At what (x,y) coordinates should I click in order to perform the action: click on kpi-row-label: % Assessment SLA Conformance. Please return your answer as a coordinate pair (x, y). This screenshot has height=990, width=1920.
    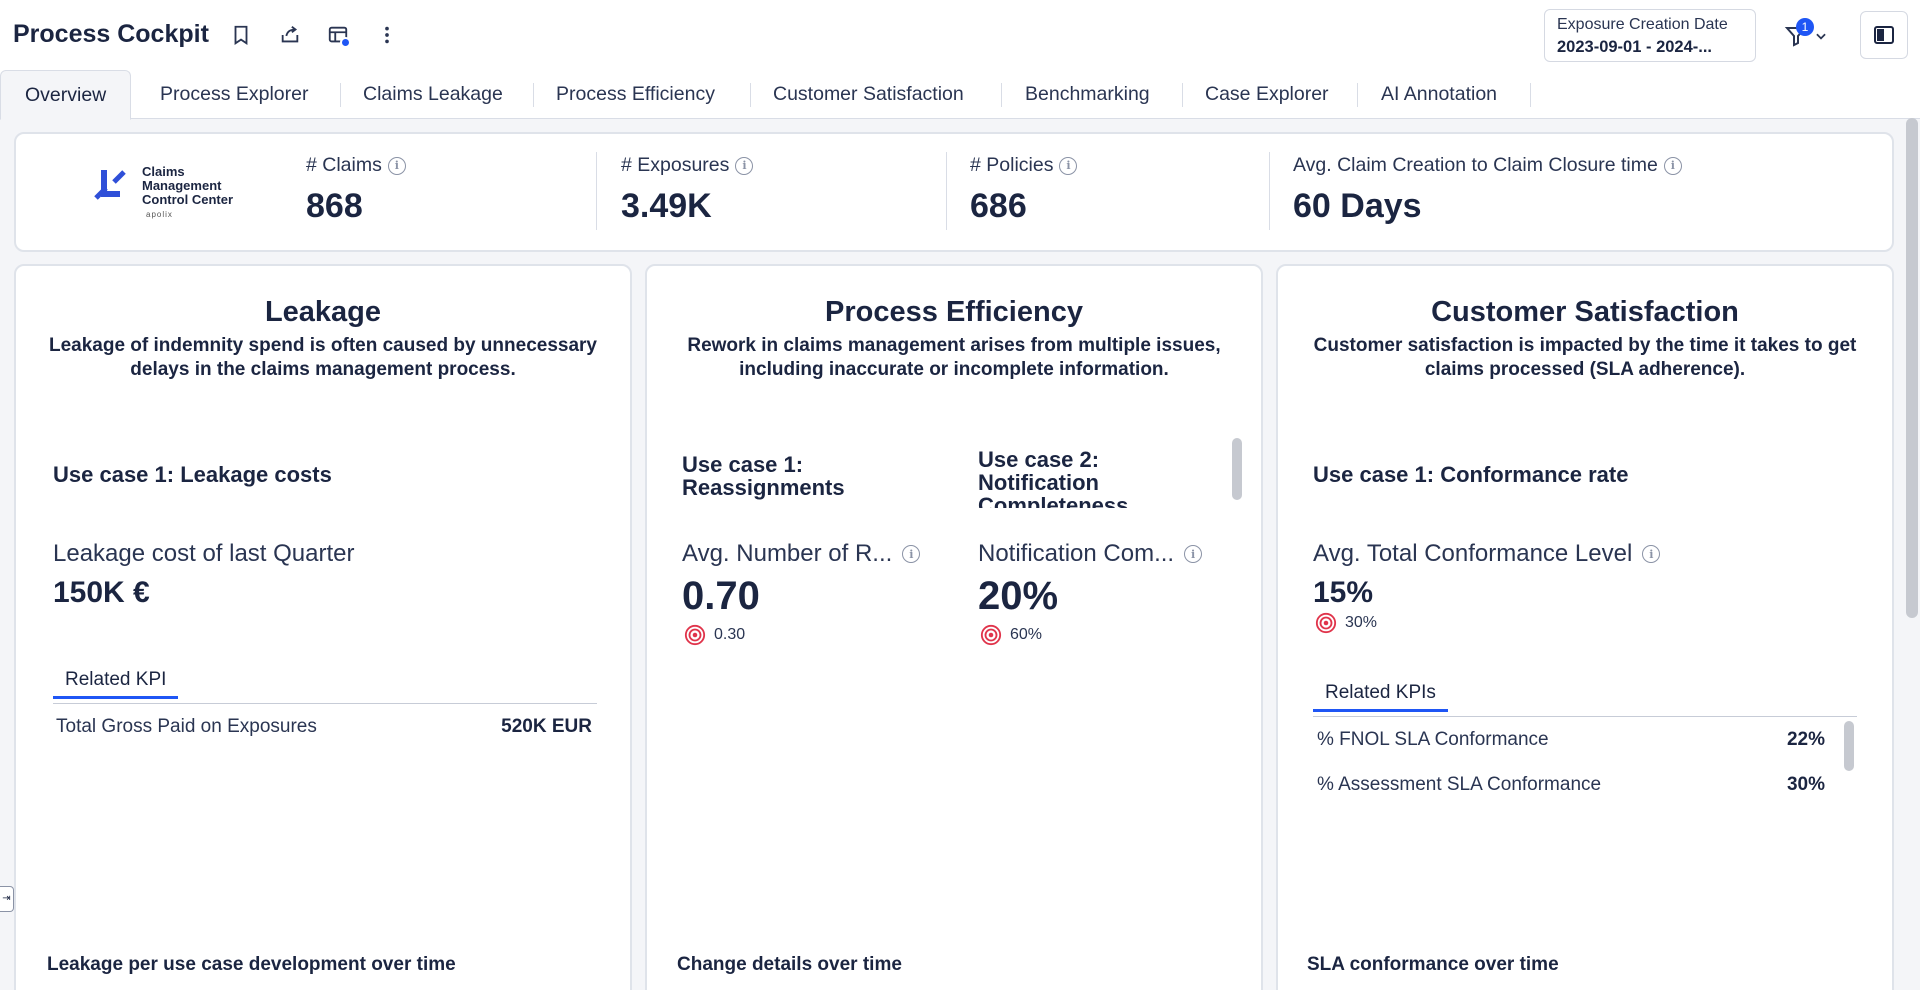
    Looking at the image, I should click on (1459, 784).